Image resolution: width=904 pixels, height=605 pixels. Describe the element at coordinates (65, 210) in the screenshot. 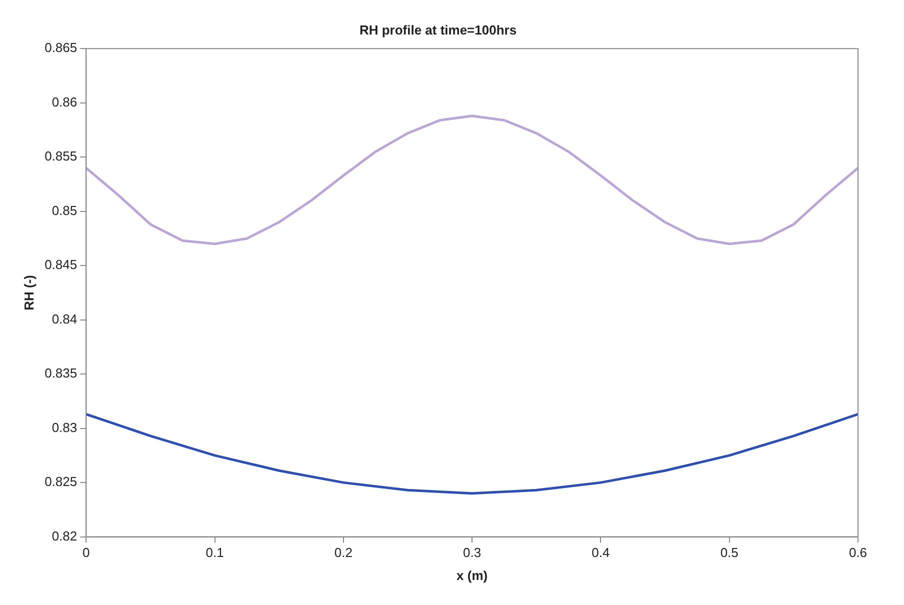

I see `y-tick-label: 0.85` at that location.